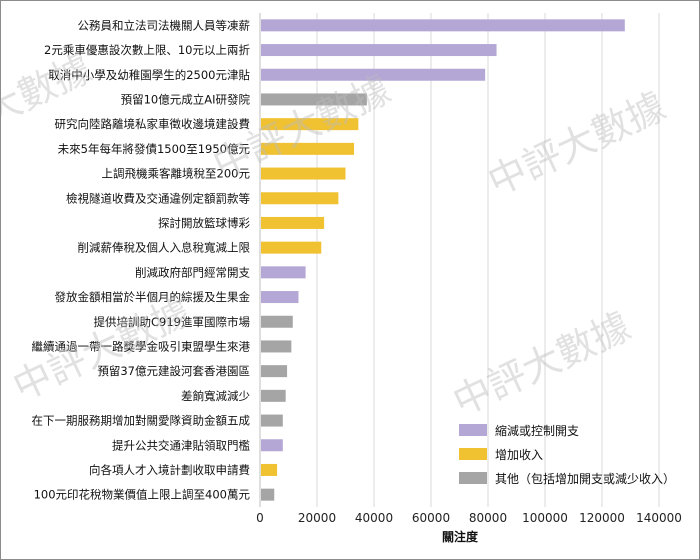 The image size is (700, 560). What do you see at coordinates (519, 455) in the screenshot?
I see `legend-label: 增加收入` at bounding box center [519, 455].